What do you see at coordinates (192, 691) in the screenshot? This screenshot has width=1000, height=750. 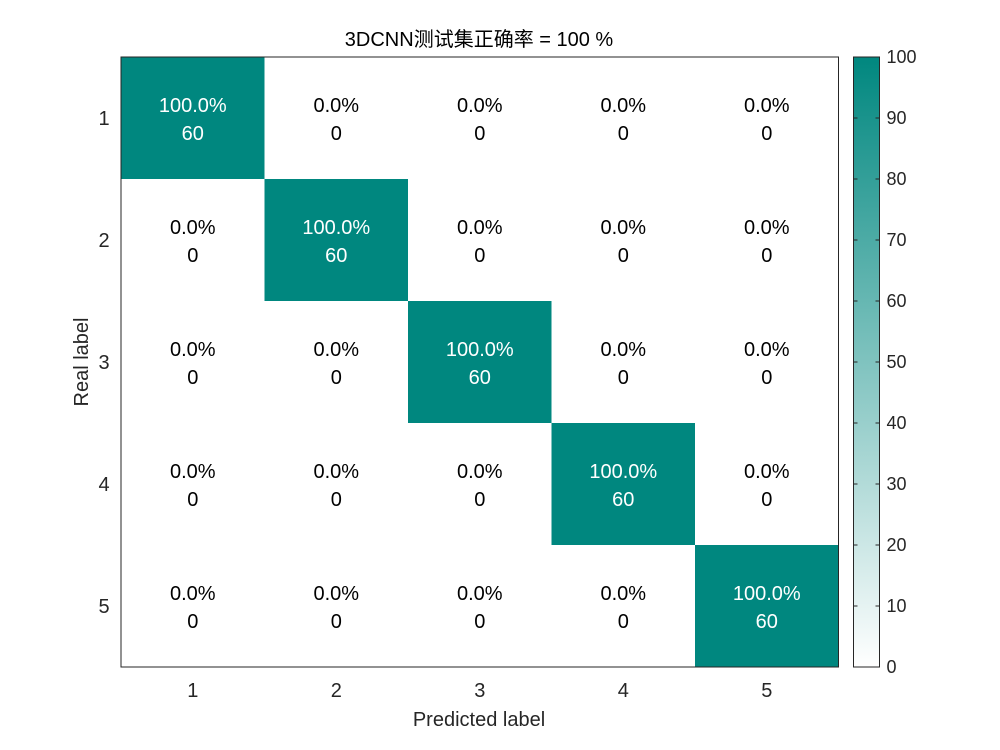 I see `x-tick-label: 1` at bounding box center [192, 691].